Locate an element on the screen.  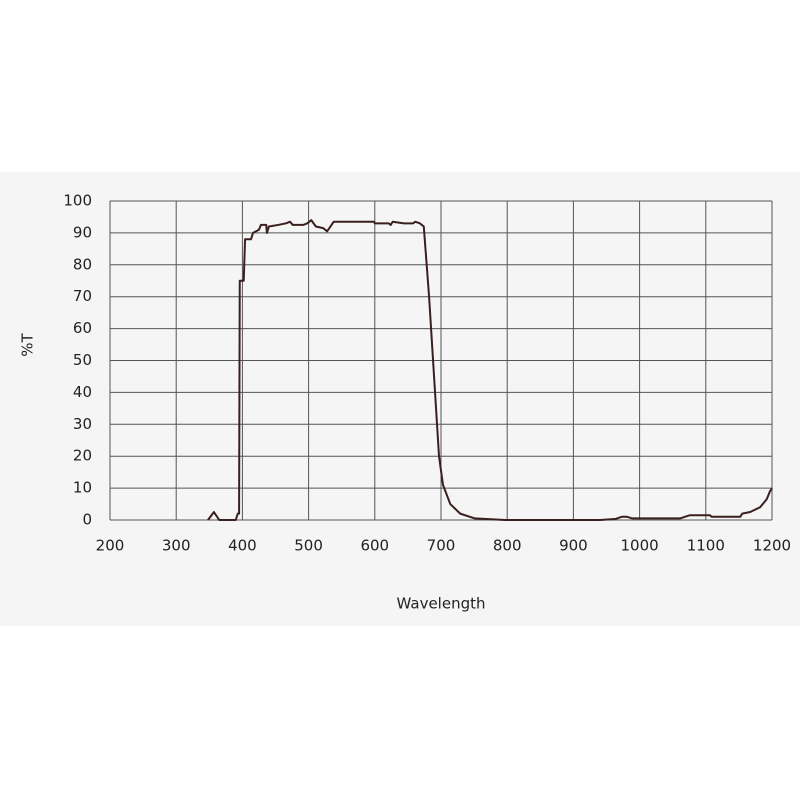
y-tick-label: 20 is located at coordinates (82, 456).